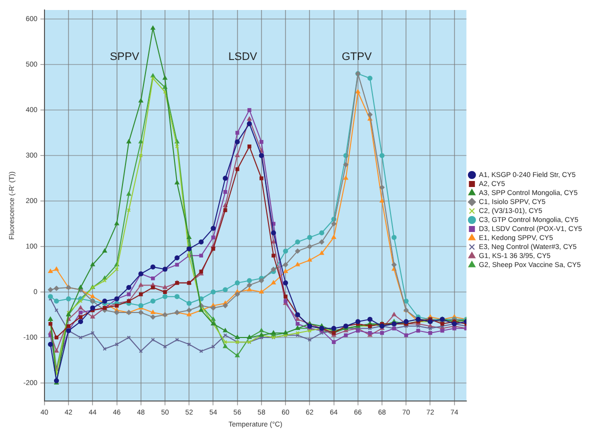 This screenshot has height=434, width=596. What do you see at coordinates (357, 56) in the screenshot?
I see `annotation: GTPV` at bounding box center [357, 56].